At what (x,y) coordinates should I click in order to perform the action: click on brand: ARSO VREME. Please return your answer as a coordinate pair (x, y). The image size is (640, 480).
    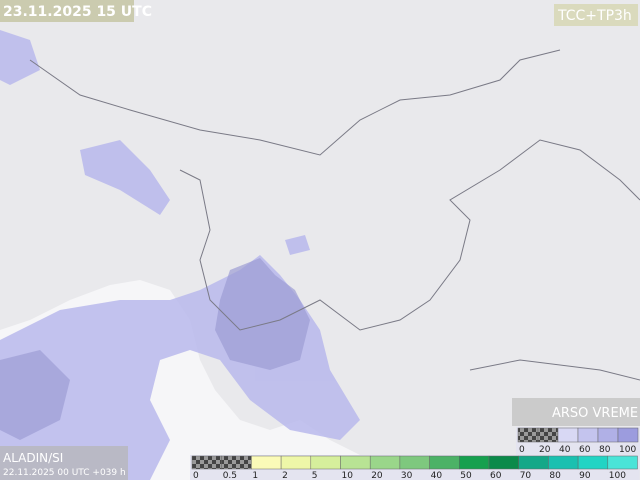
    Looking at the image, I should click on (595, 413).